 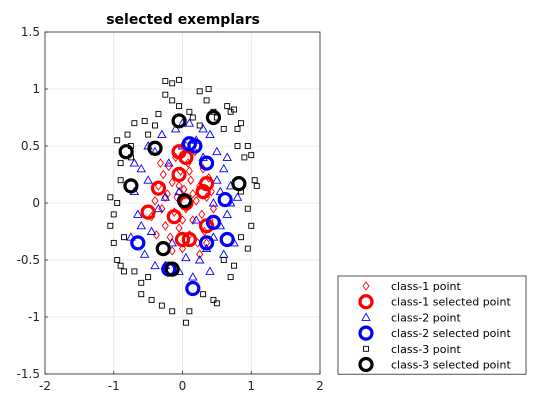 I want to click on legend-entry-label: class-1 selected point, so click(x=451, y=302).